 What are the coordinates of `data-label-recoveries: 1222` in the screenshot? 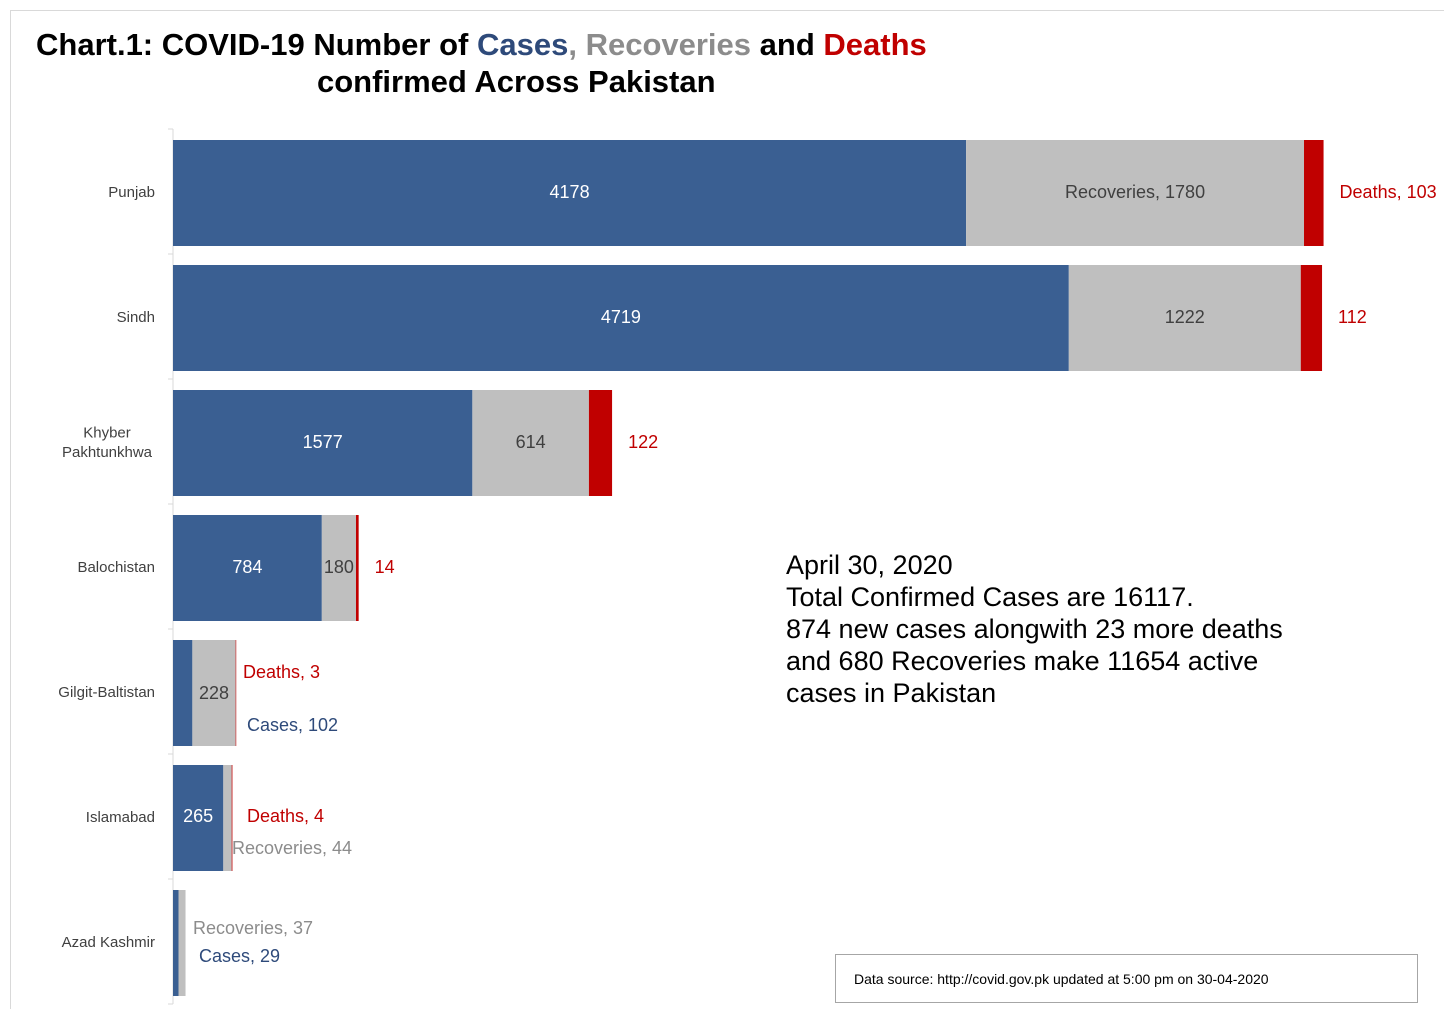 It's located at (1185, 317).